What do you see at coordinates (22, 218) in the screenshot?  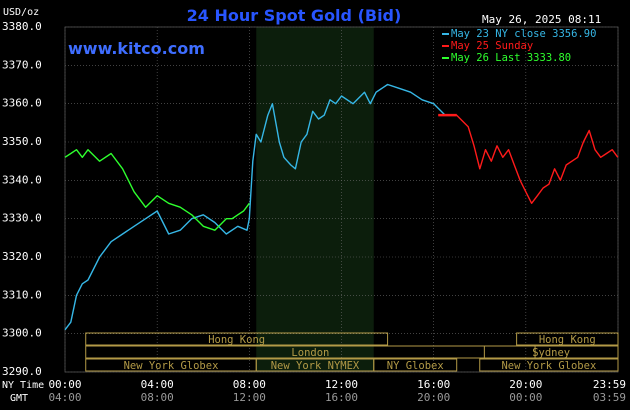 I see `y-tick-label: 3330.0` at bounding box center [22, 218].